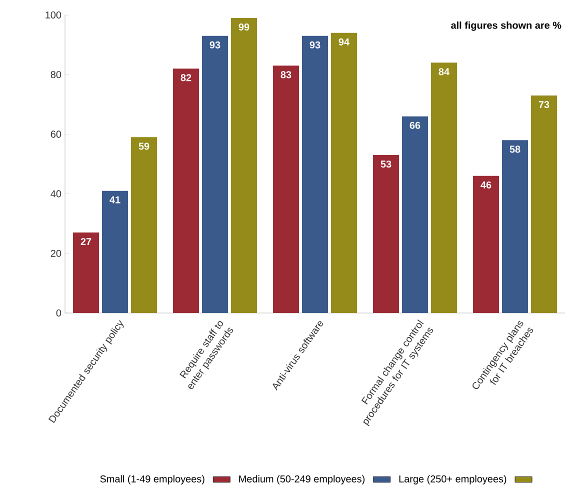 The height and width of the screenshot is (497, 573). I want to click on data-label: 84, so click(444, 72).